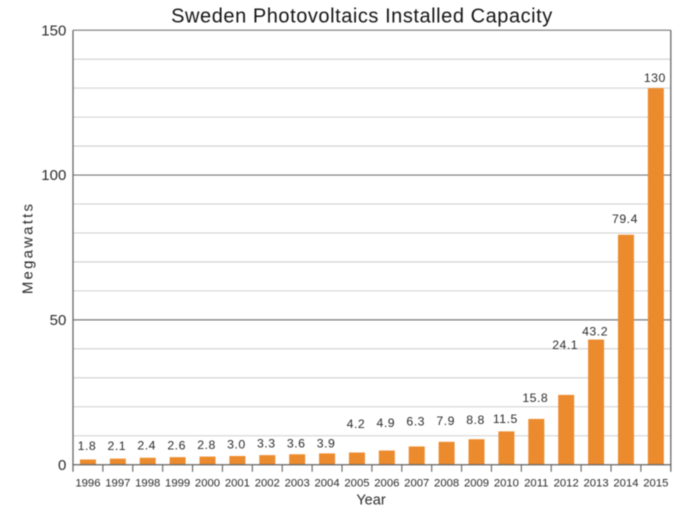 The height and width of the screenshot is (517, 683). Describe the element at coordinates (117, 484) in the screenshot. I see `svg-text: 1997` at that location.